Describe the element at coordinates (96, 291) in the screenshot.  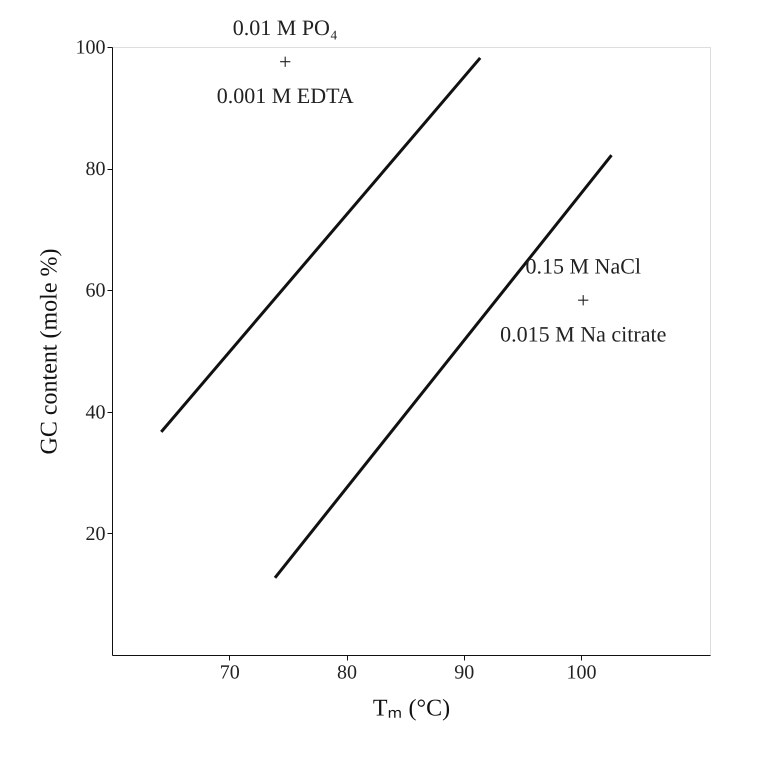
I see `y-tick-label: 60` at that location.